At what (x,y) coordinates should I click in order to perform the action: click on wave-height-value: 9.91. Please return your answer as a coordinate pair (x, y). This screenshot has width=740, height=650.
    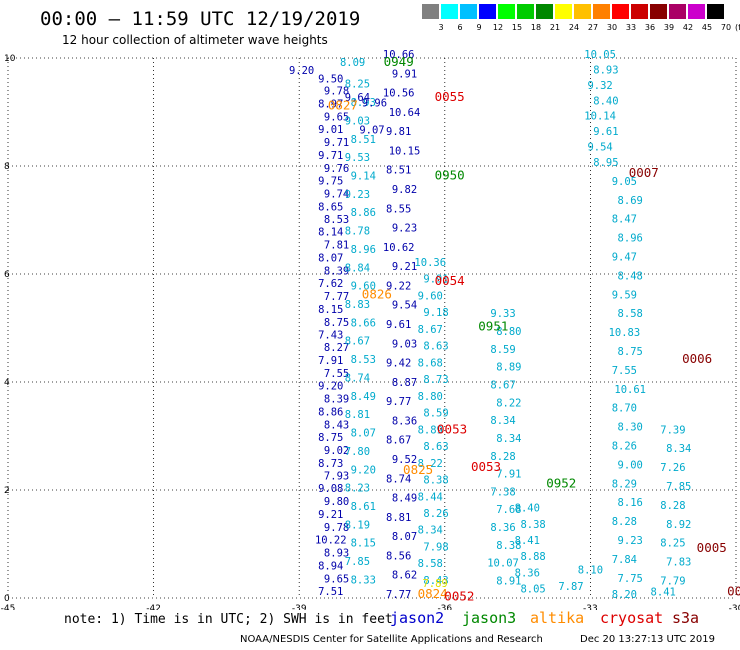
    Looking at the image, I should click on (435, 280).